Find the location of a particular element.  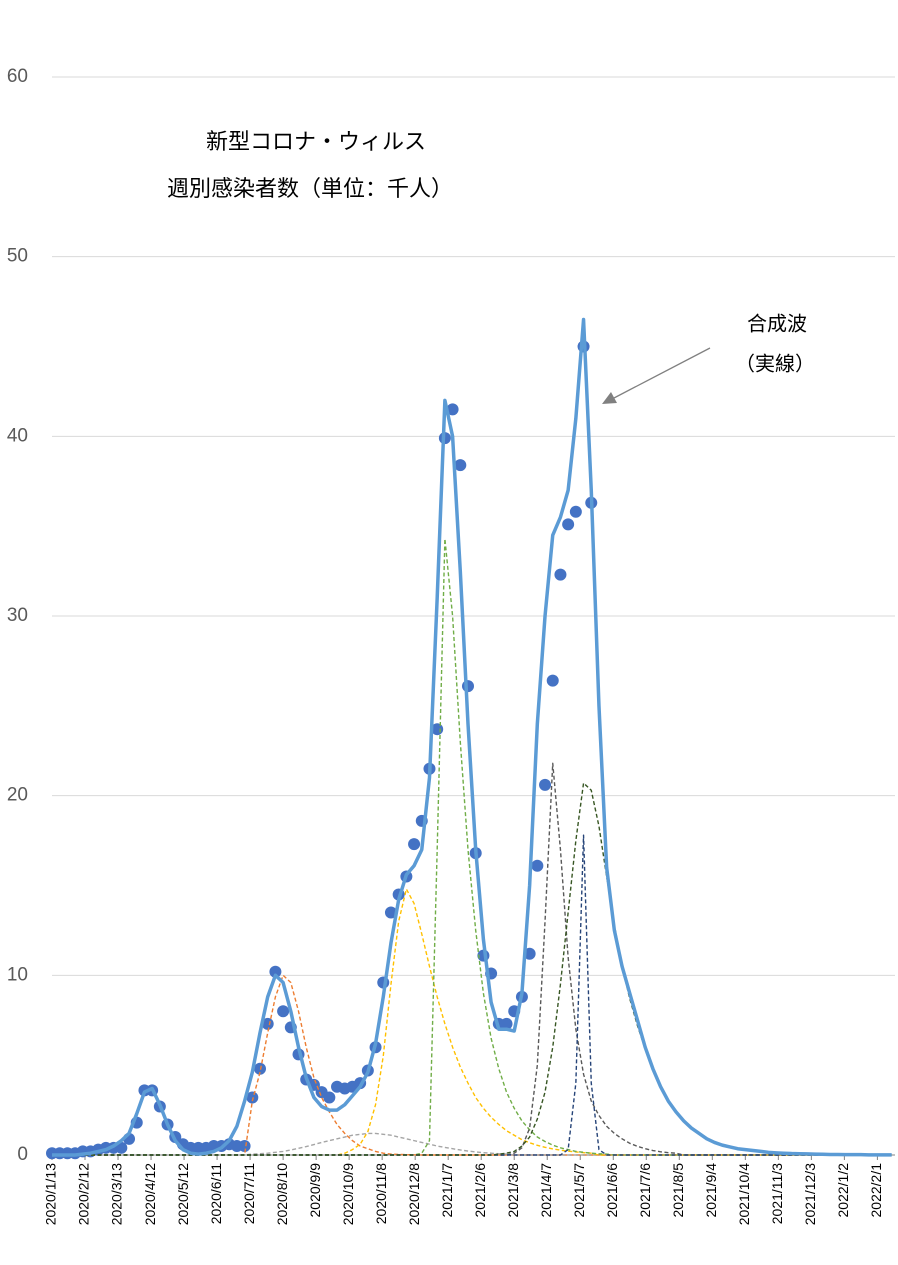

y-tick-label: 20 is located at coordinates (17, 795).